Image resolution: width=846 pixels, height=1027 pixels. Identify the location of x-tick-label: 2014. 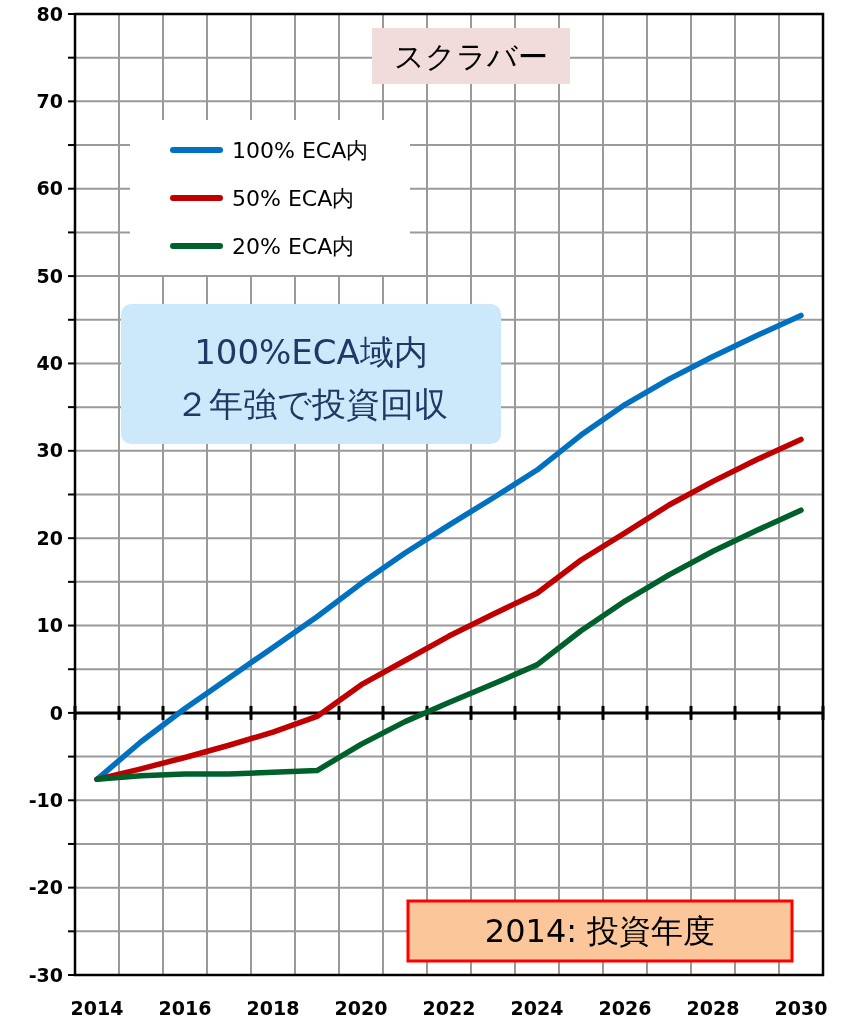
(97, 1008).